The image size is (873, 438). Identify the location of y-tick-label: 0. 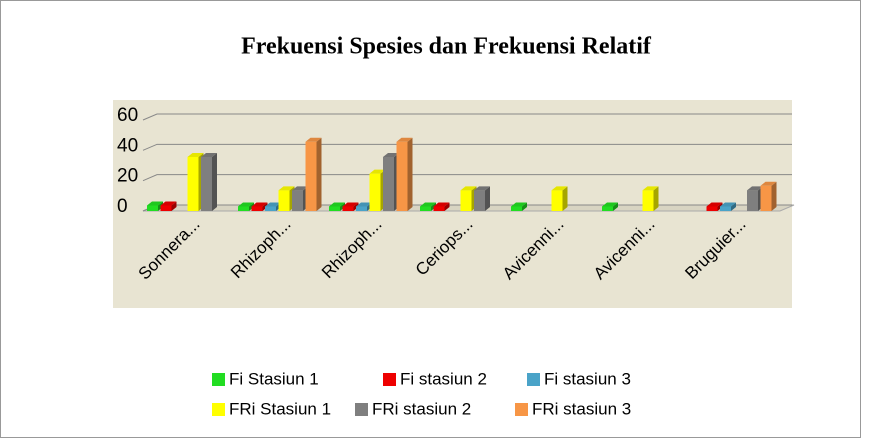
(122, 206).